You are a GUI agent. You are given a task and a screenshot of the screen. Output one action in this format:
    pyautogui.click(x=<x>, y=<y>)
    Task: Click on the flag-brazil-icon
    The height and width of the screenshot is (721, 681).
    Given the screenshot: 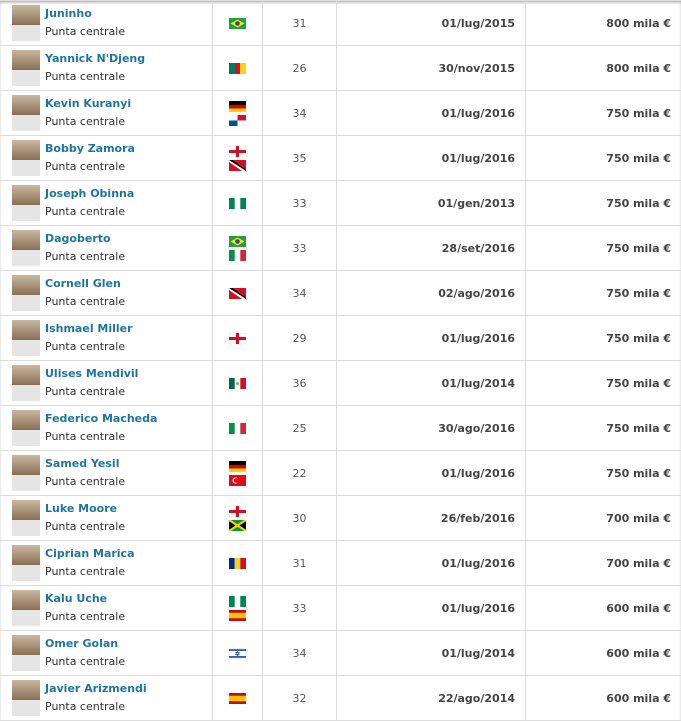 What is the action you would take?
    pyautogui.click(x=237, y=241)
    